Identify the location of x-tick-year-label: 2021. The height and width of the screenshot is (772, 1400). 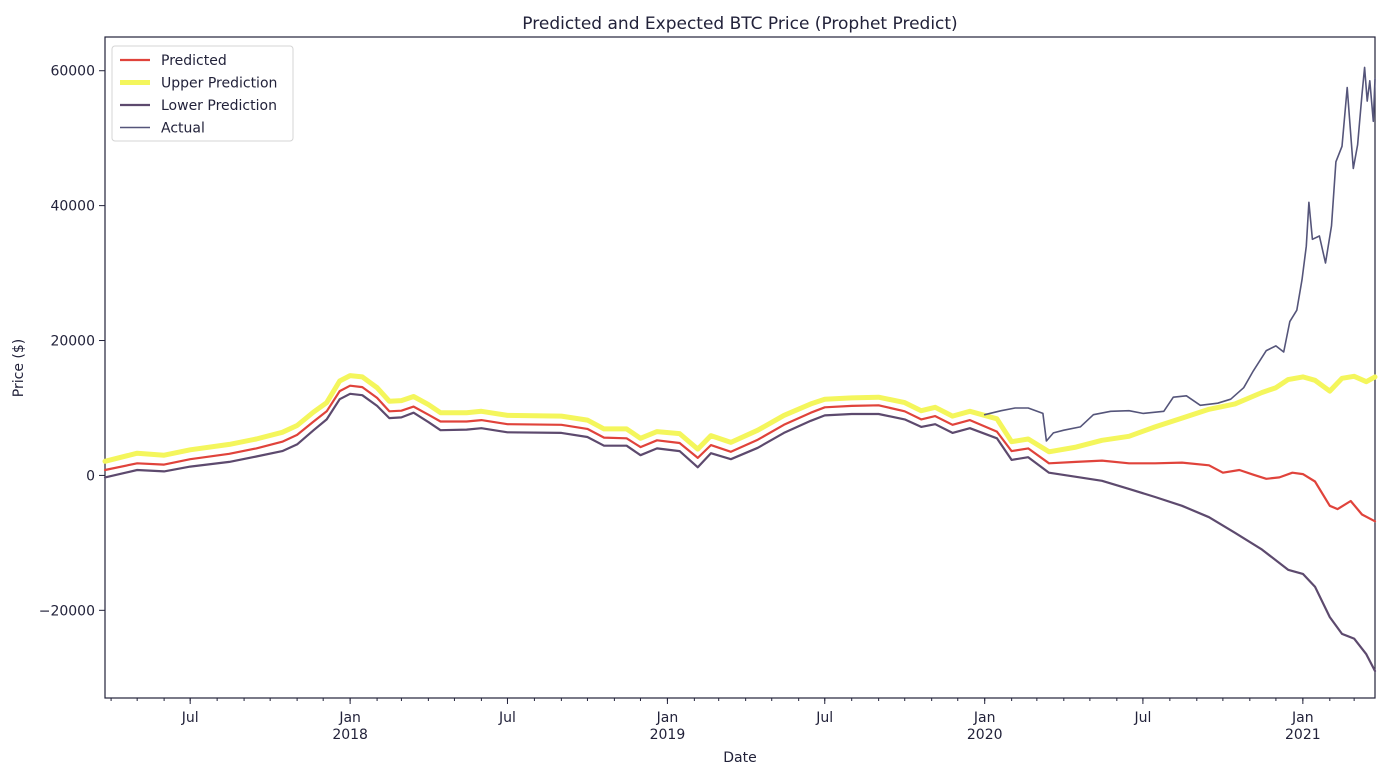
(1303, 735).